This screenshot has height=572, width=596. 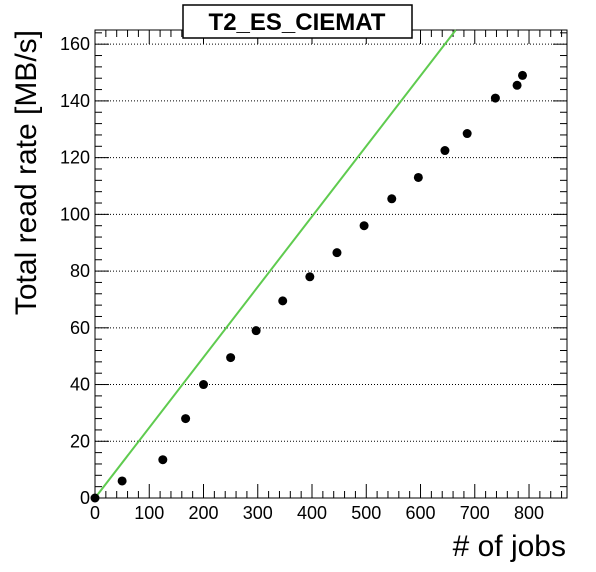 I want to click on y-tick-label: 20, so click(x=80, y=441).